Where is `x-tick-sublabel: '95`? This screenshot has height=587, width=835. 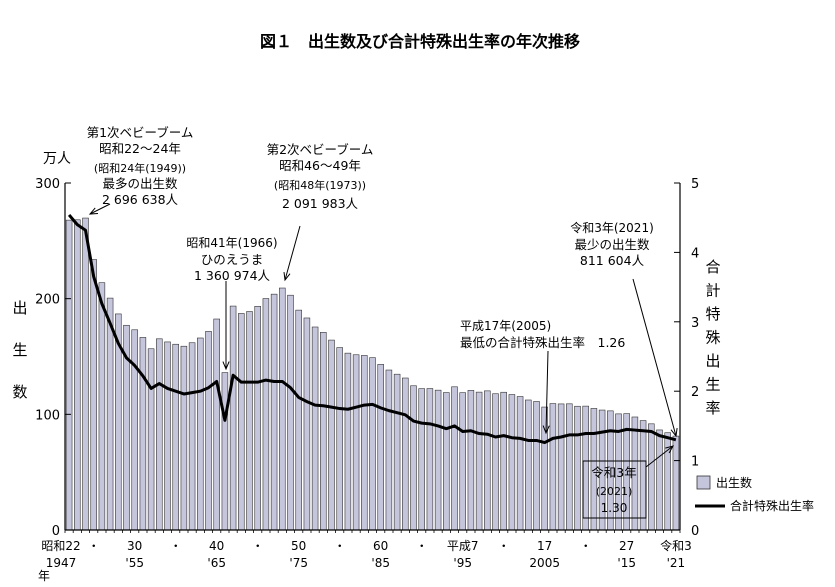 x-tick-sublabel: '95 is located at coordinates (462, 563).